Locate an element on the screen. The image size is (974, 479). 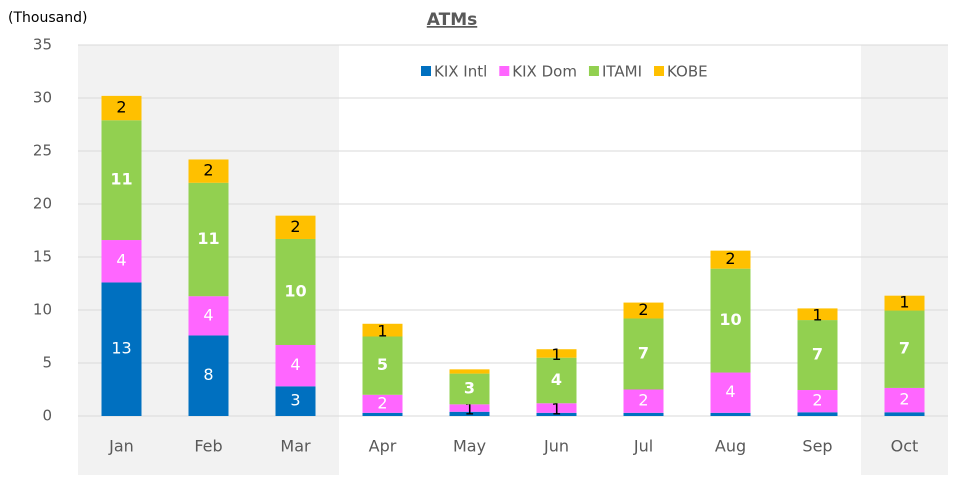
y-tick-label: 15 is located at coordinates (42, 257).